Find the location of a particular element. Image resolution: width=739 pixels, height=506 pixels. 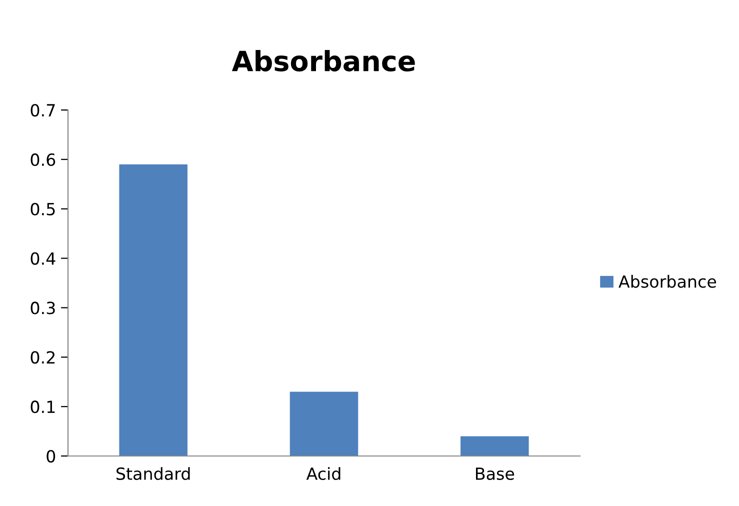

y-tick-label: 0.1 is located at coordinates (42, 407).